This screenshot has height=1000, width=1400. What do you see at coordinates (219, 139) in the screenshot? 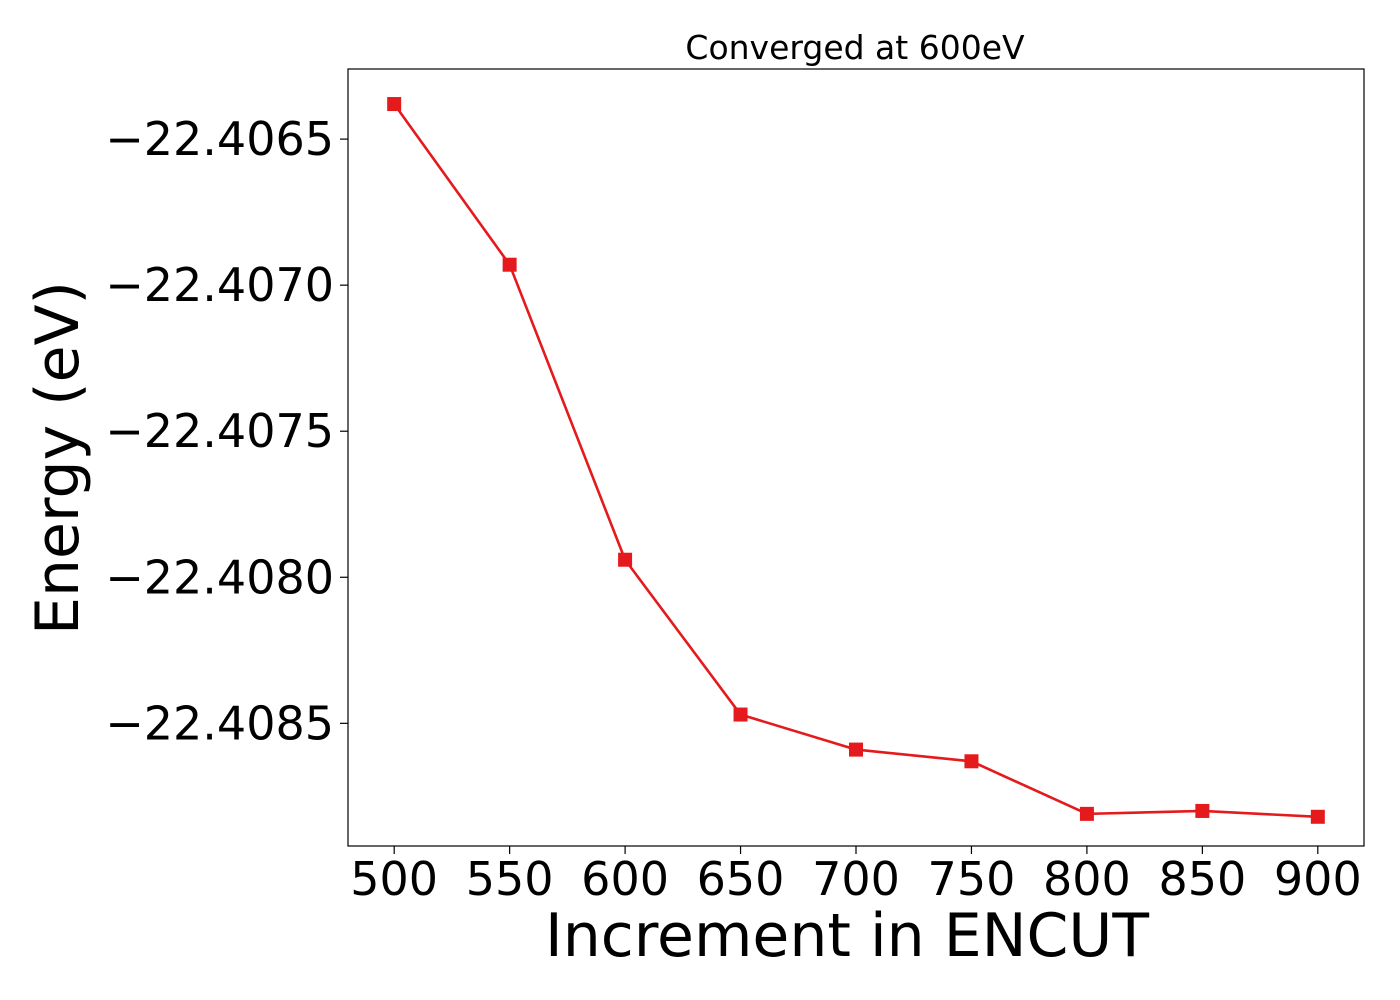
I see `y-tick-label: −22.4065` at bounding box center [219, 139].